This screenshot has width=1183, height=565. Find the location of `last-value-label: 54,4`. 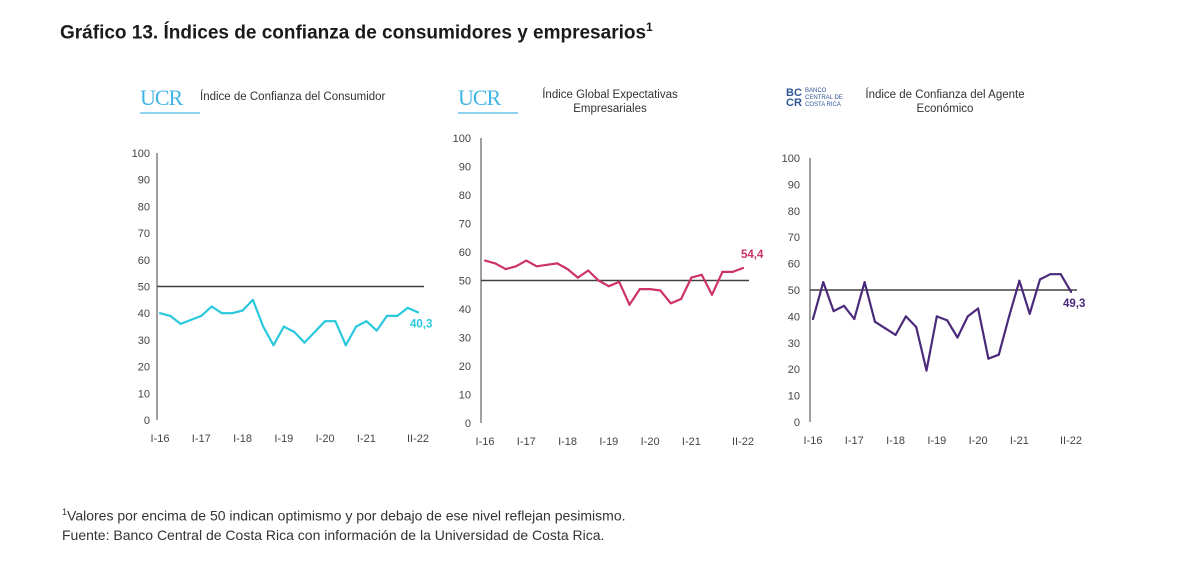

last-value-label: 54,4 is located at coordinates (752, 255).